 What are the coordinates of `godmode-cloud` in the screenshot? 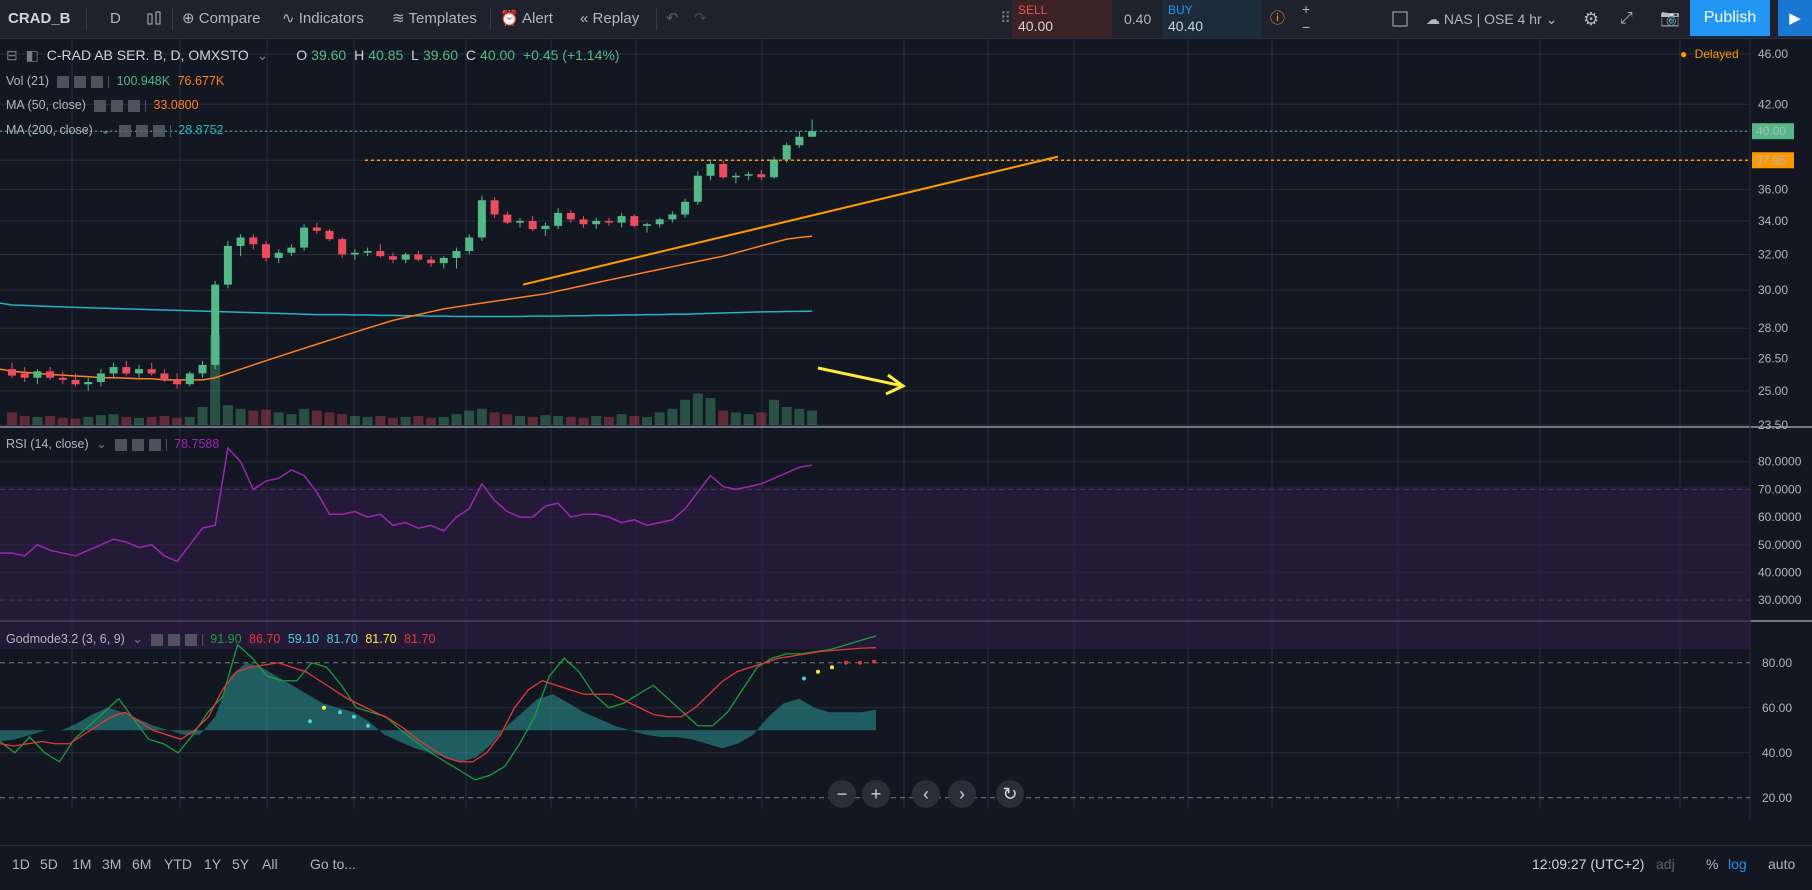 It's located at (438, 712).